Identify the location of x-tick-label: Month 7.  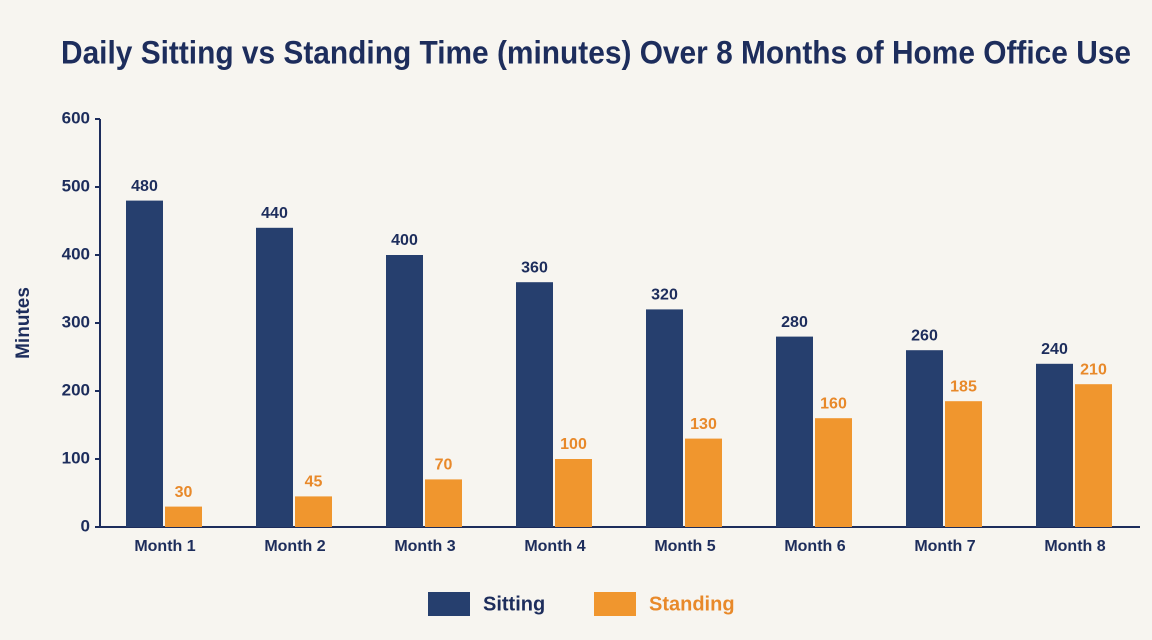
(944, 546).